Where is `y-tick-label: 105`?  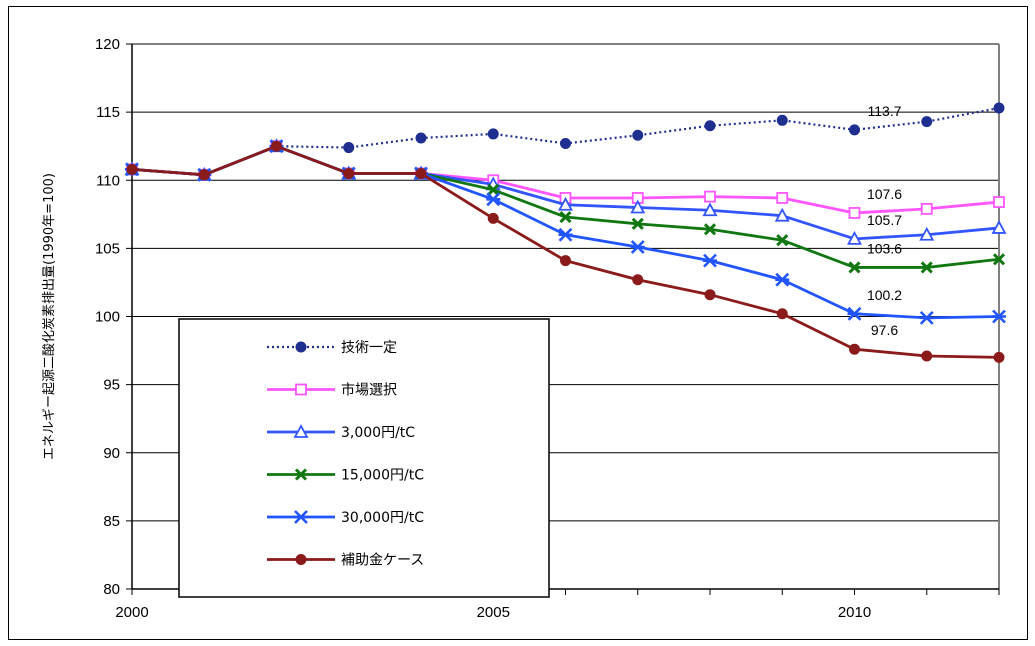
y-tick-label: 105 is located at coordinates (107, 248).